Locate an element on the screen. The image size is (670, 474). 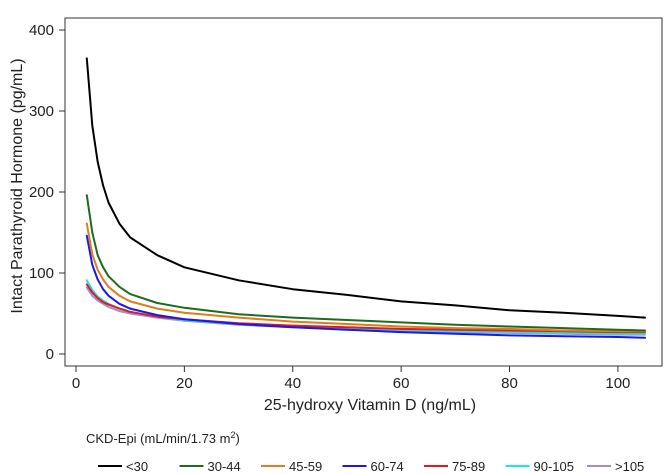
y-tick-label: 200 is located at coordinates (41, 192).